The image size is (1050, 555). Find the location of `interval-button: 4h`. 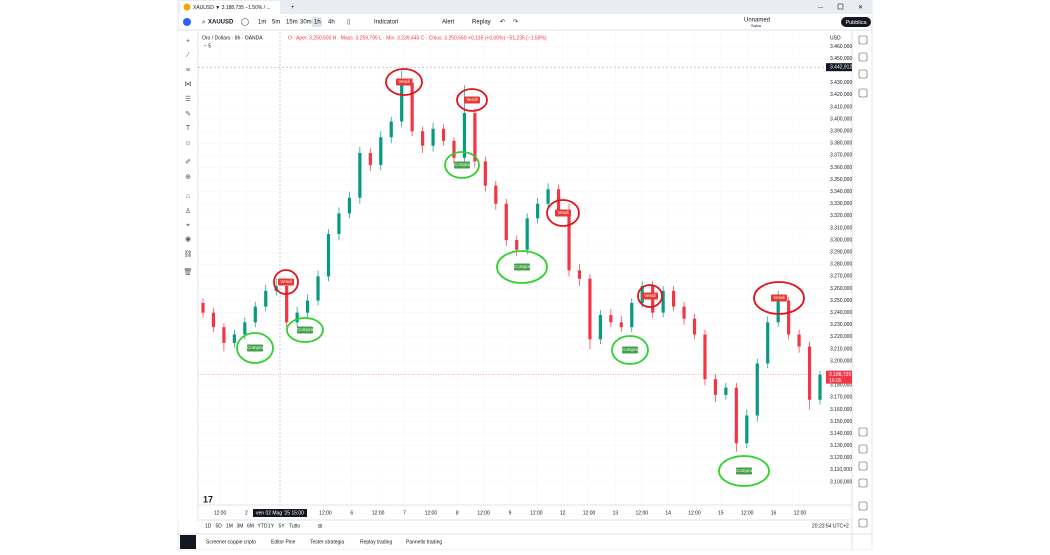

interval-button: 4h is located at coordinates (331, 23).